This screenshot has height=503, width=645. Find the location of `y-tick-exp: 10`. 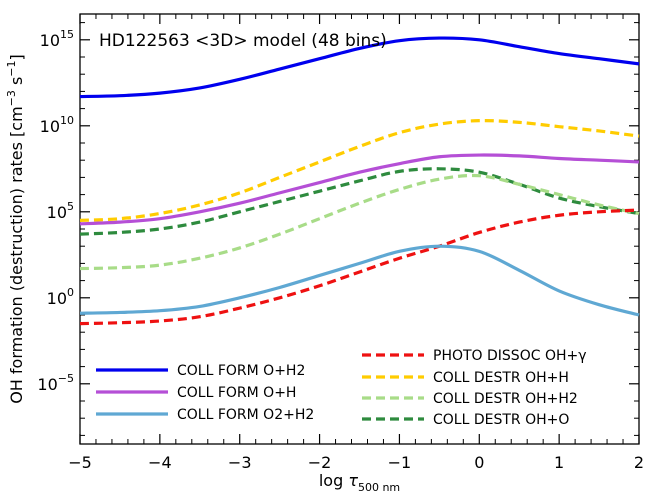

y-tick-exp: 10 is located at coordinates (67, 120).